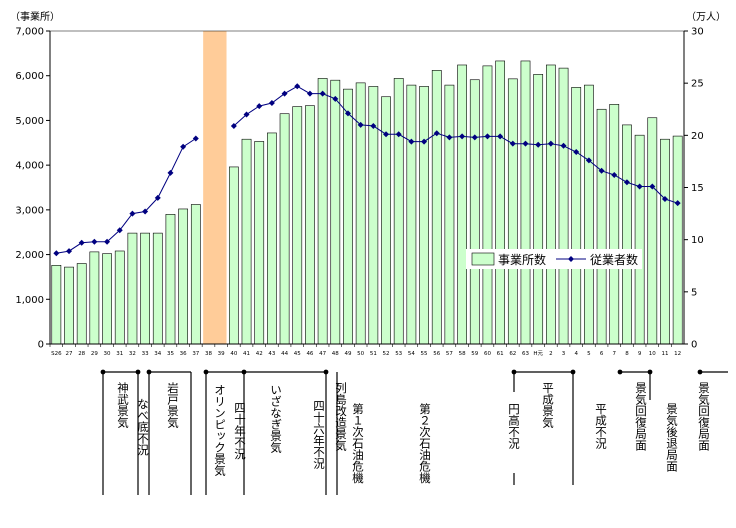 The height and width of the screenshot is (528, 736). What do you see at coordinates (522, 259) in the screenshot?
I see `legend-label-bar: 事業所数` at bounding box center [522, 259].